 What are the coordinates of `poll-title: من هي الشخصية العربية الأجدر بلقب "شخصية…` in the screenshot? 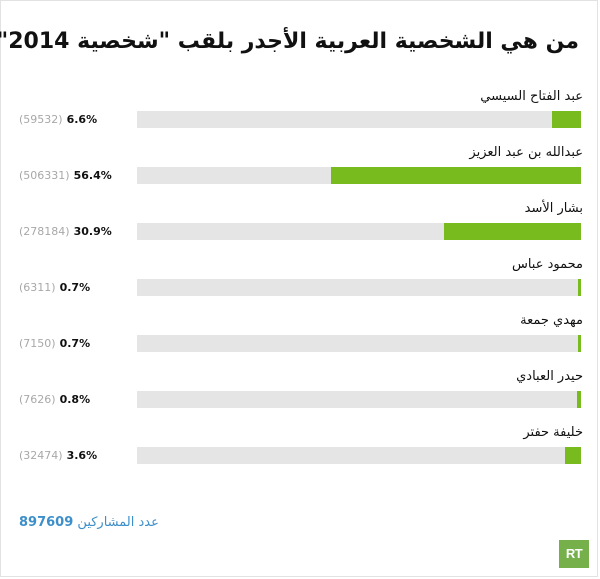 It's located at (289, 41).